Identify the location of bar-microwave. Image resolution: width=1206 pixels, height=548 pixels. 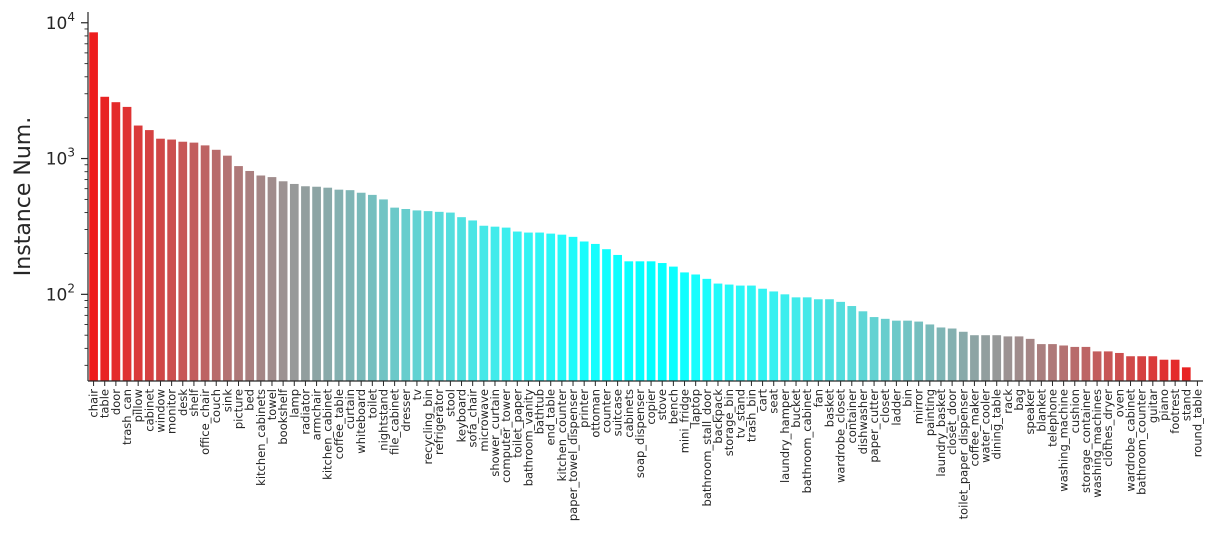
(484, 303).